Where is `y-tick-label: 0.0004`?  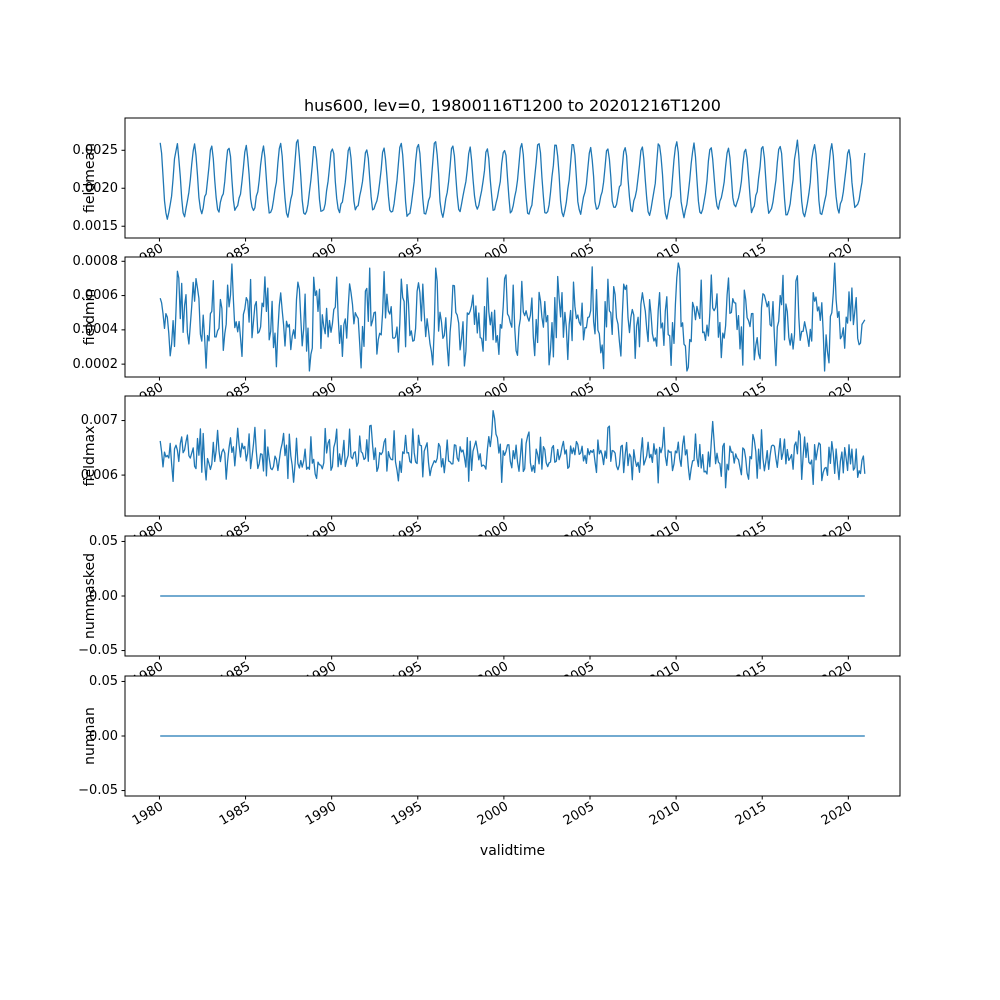
y-tick-label: 0.0004 is located at coordinates (95, 329).